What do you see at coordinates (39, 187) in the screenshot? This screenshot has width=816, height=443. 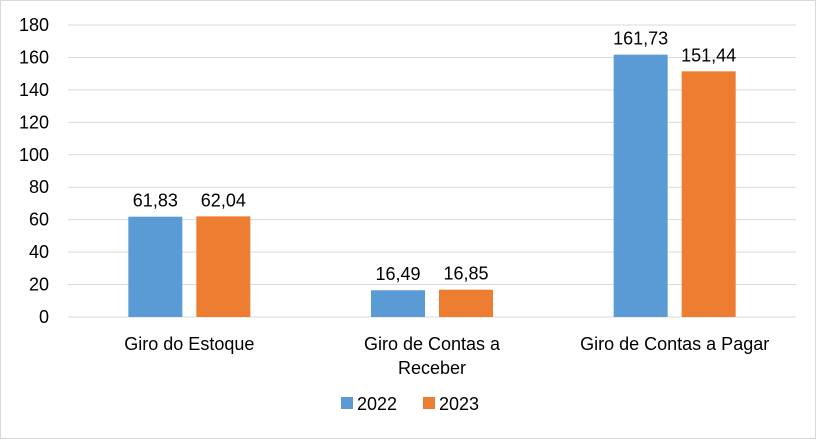 I see `y-tick-label: 80` at bounding box center [39, 187].